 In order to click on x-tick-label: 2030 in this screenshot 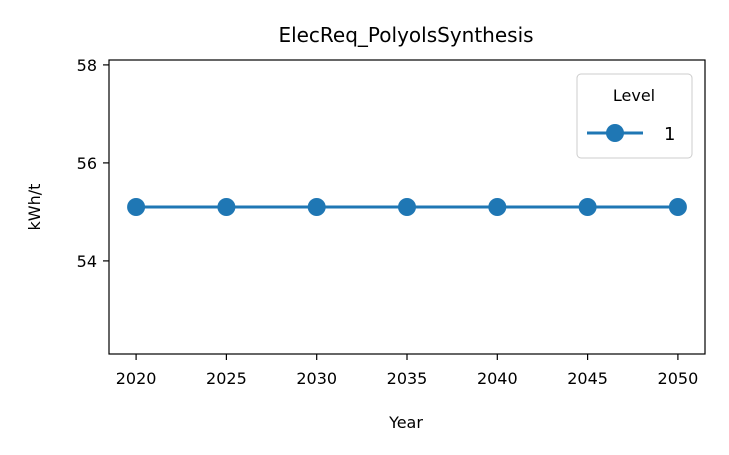, I will do `click(316, 378)`.